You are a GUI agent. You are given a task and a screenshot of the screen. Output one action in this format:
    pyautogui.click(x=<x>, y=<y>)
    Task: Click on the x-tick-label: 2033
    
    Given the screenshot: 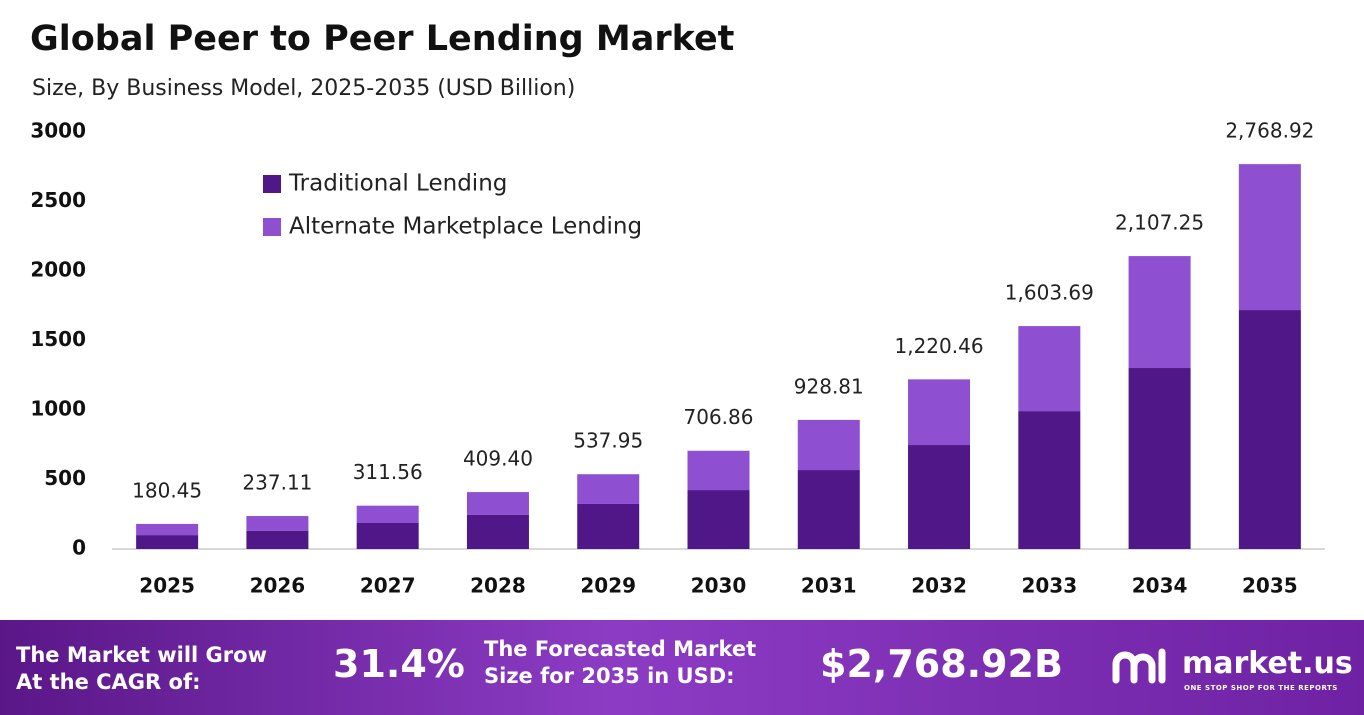 What is the action you would take?
    pyautogui.click(x=1049, y=586)
    